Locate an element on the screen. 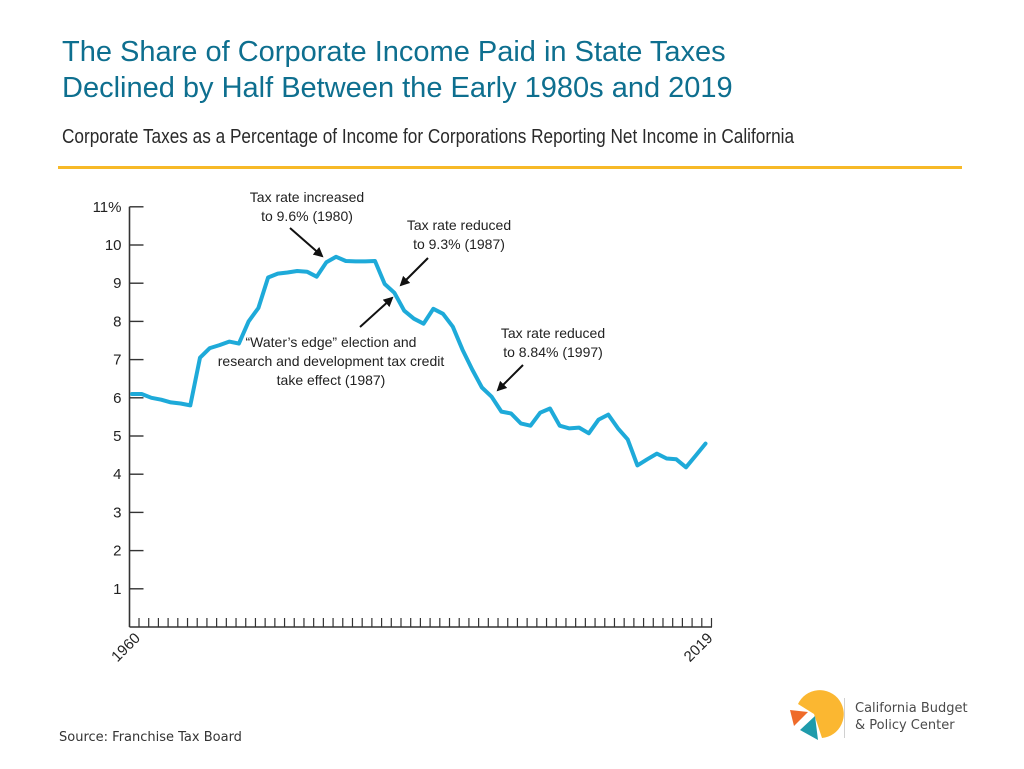 Image resolution: width=1024 pixels, height=769 pixels. annotation-text: research and development tax credit is located at coordinates (331, 361).